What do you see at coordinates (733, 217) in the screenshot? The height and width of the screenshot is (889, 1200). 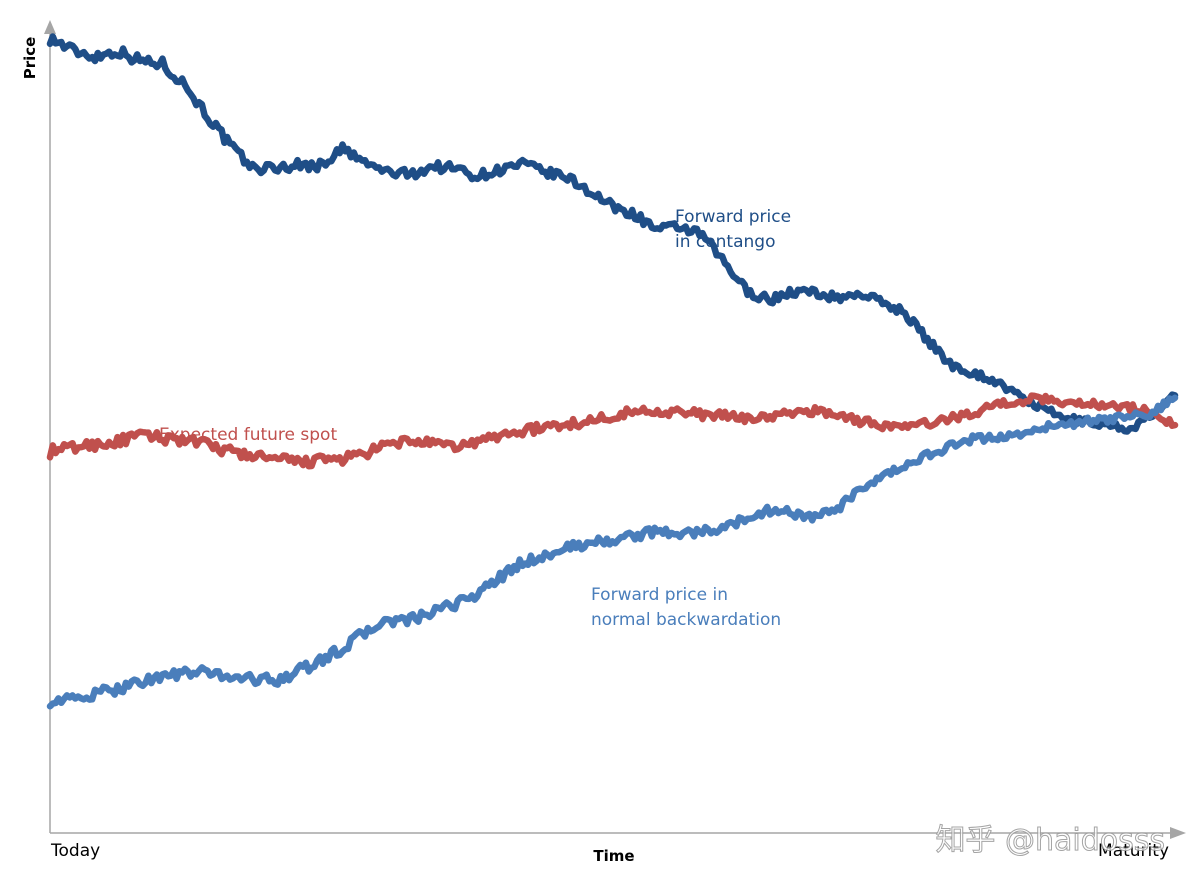 I see `series-label-contango-line-1: Forward price` at bounding box center [733, 217].